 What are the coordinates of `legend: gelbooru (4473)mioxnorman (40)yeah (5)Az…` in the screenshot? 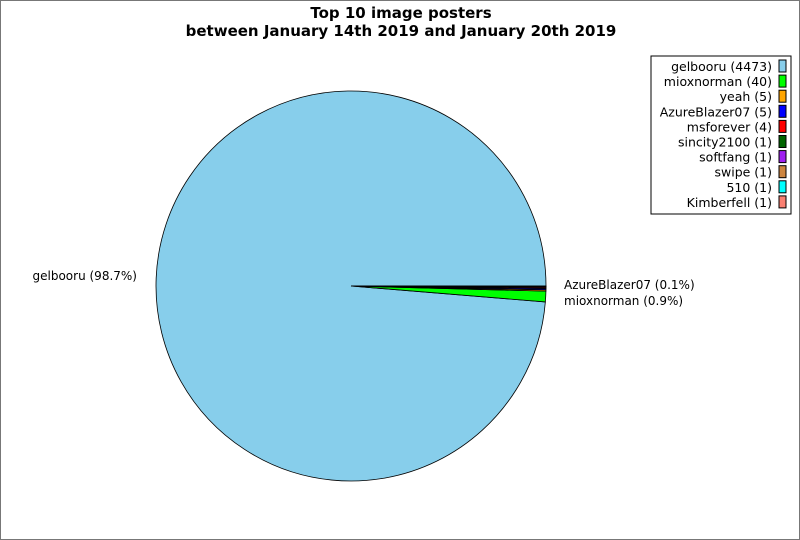 It's located at (721, 135).